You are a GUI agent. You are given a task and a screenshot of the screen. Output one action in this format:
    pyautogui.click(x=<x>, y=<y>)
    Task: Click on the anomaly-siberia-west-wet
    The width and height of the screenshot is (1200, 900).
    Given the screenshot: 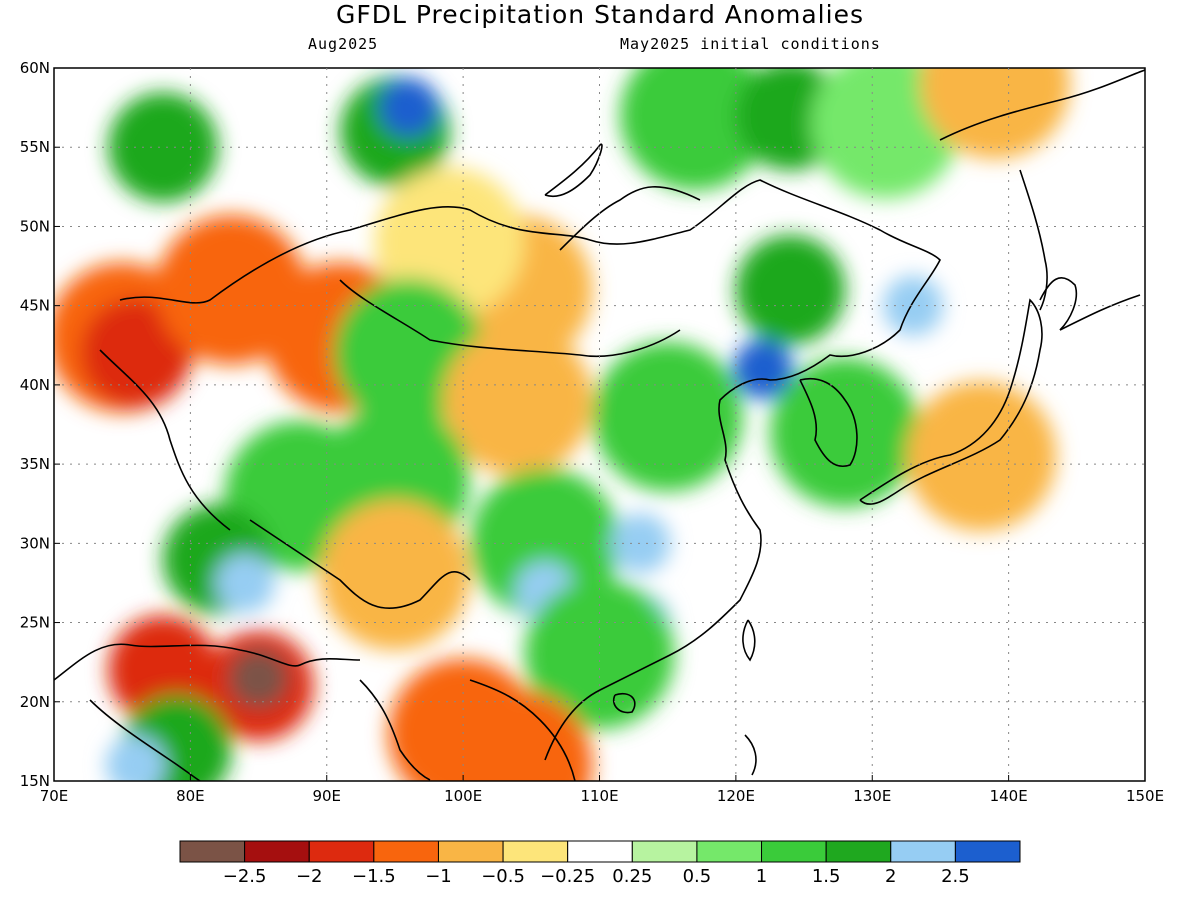 What is the action you would take?
    pyautogui.click(x=163, y=147)
    